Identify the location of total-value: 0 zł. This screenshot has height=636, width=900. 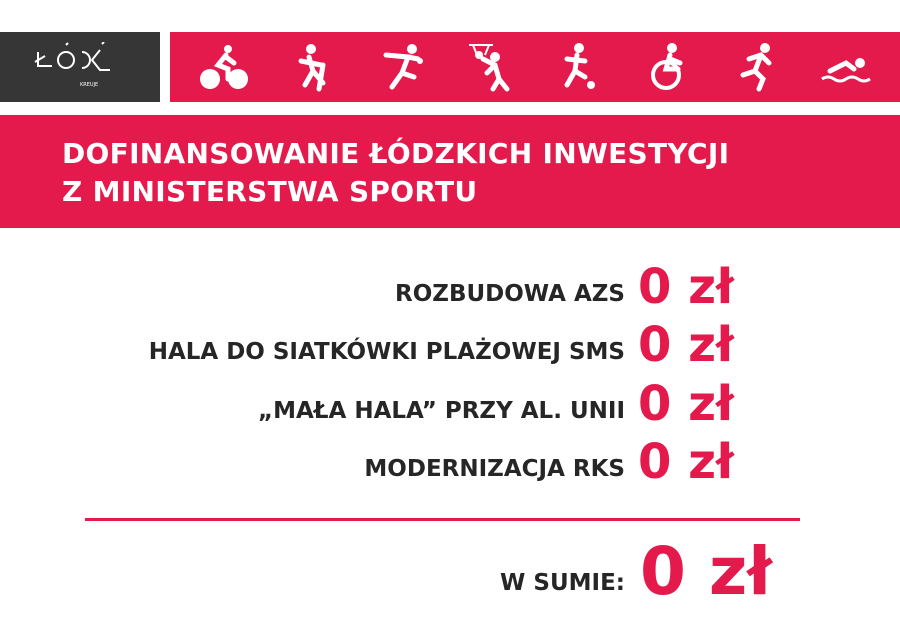
(706, 571).